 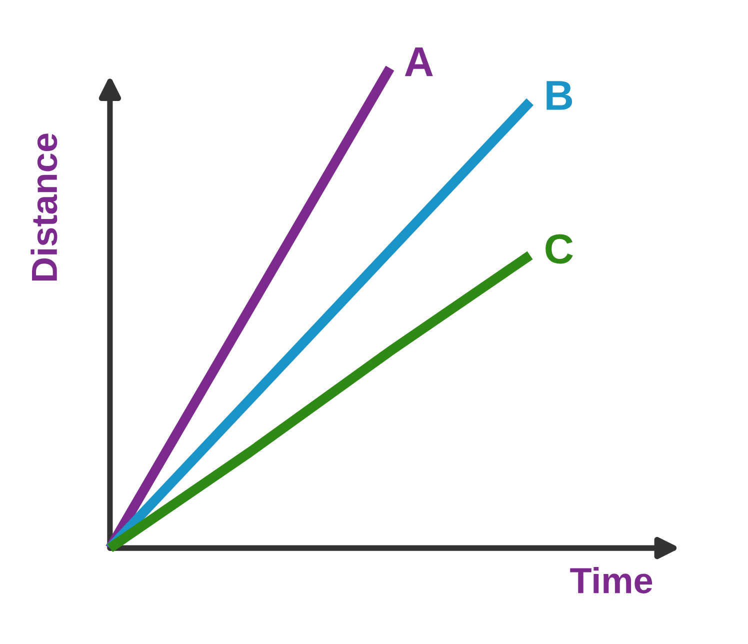 I want to click on series-label: A, so click(x=418, y=61).